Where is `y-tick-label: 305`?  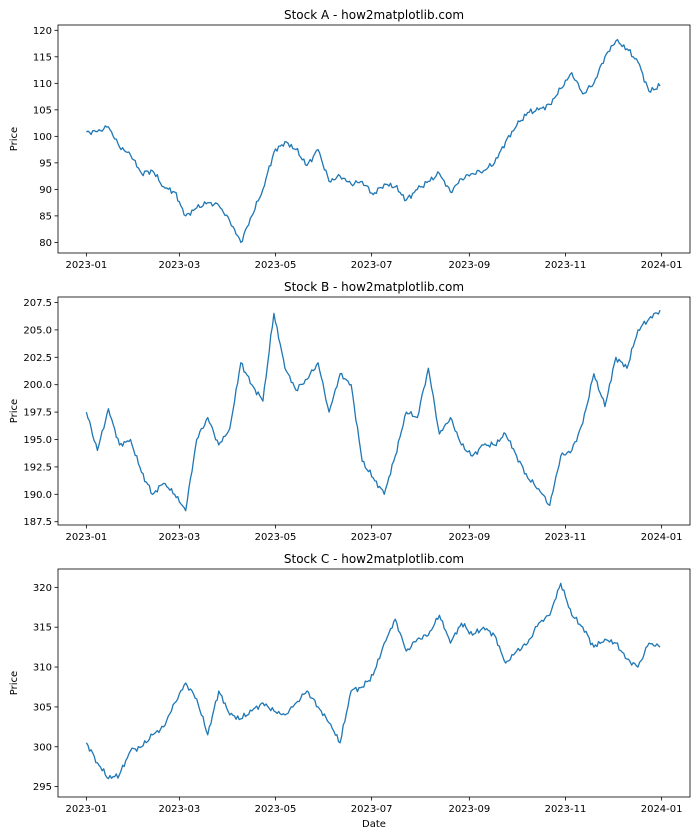
y-tick-label: 305 is located at coordinates (42, 707).